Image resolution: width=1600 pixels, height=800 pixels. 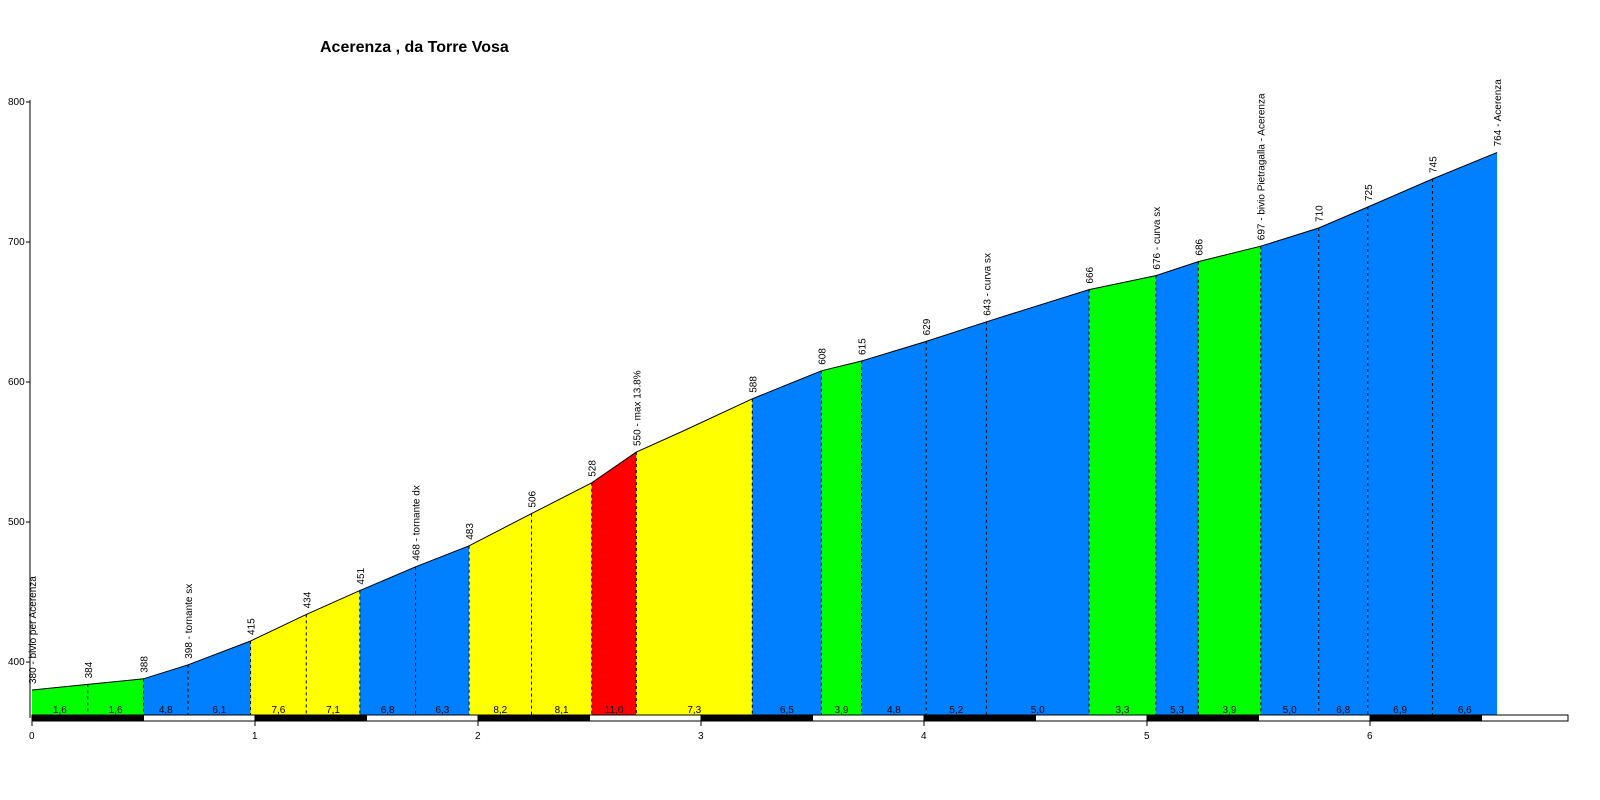 What do you see at coordinates (16, 242) in the screenshot?
I see `y-tick-label: 700` at bounding box center [16, 242].